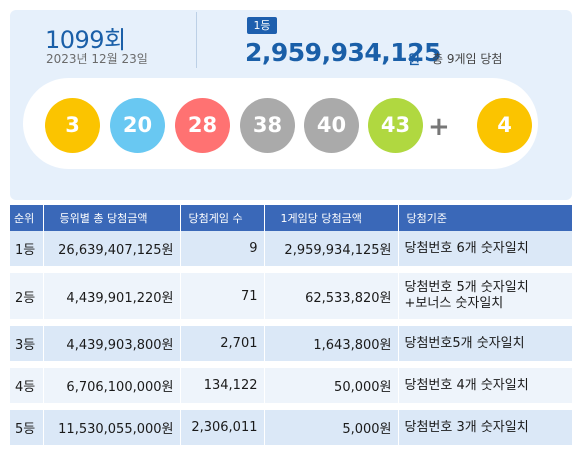 This screenshot has height=458, width=582. I want to click on winning-ball-2: 20, so click(137, 125).